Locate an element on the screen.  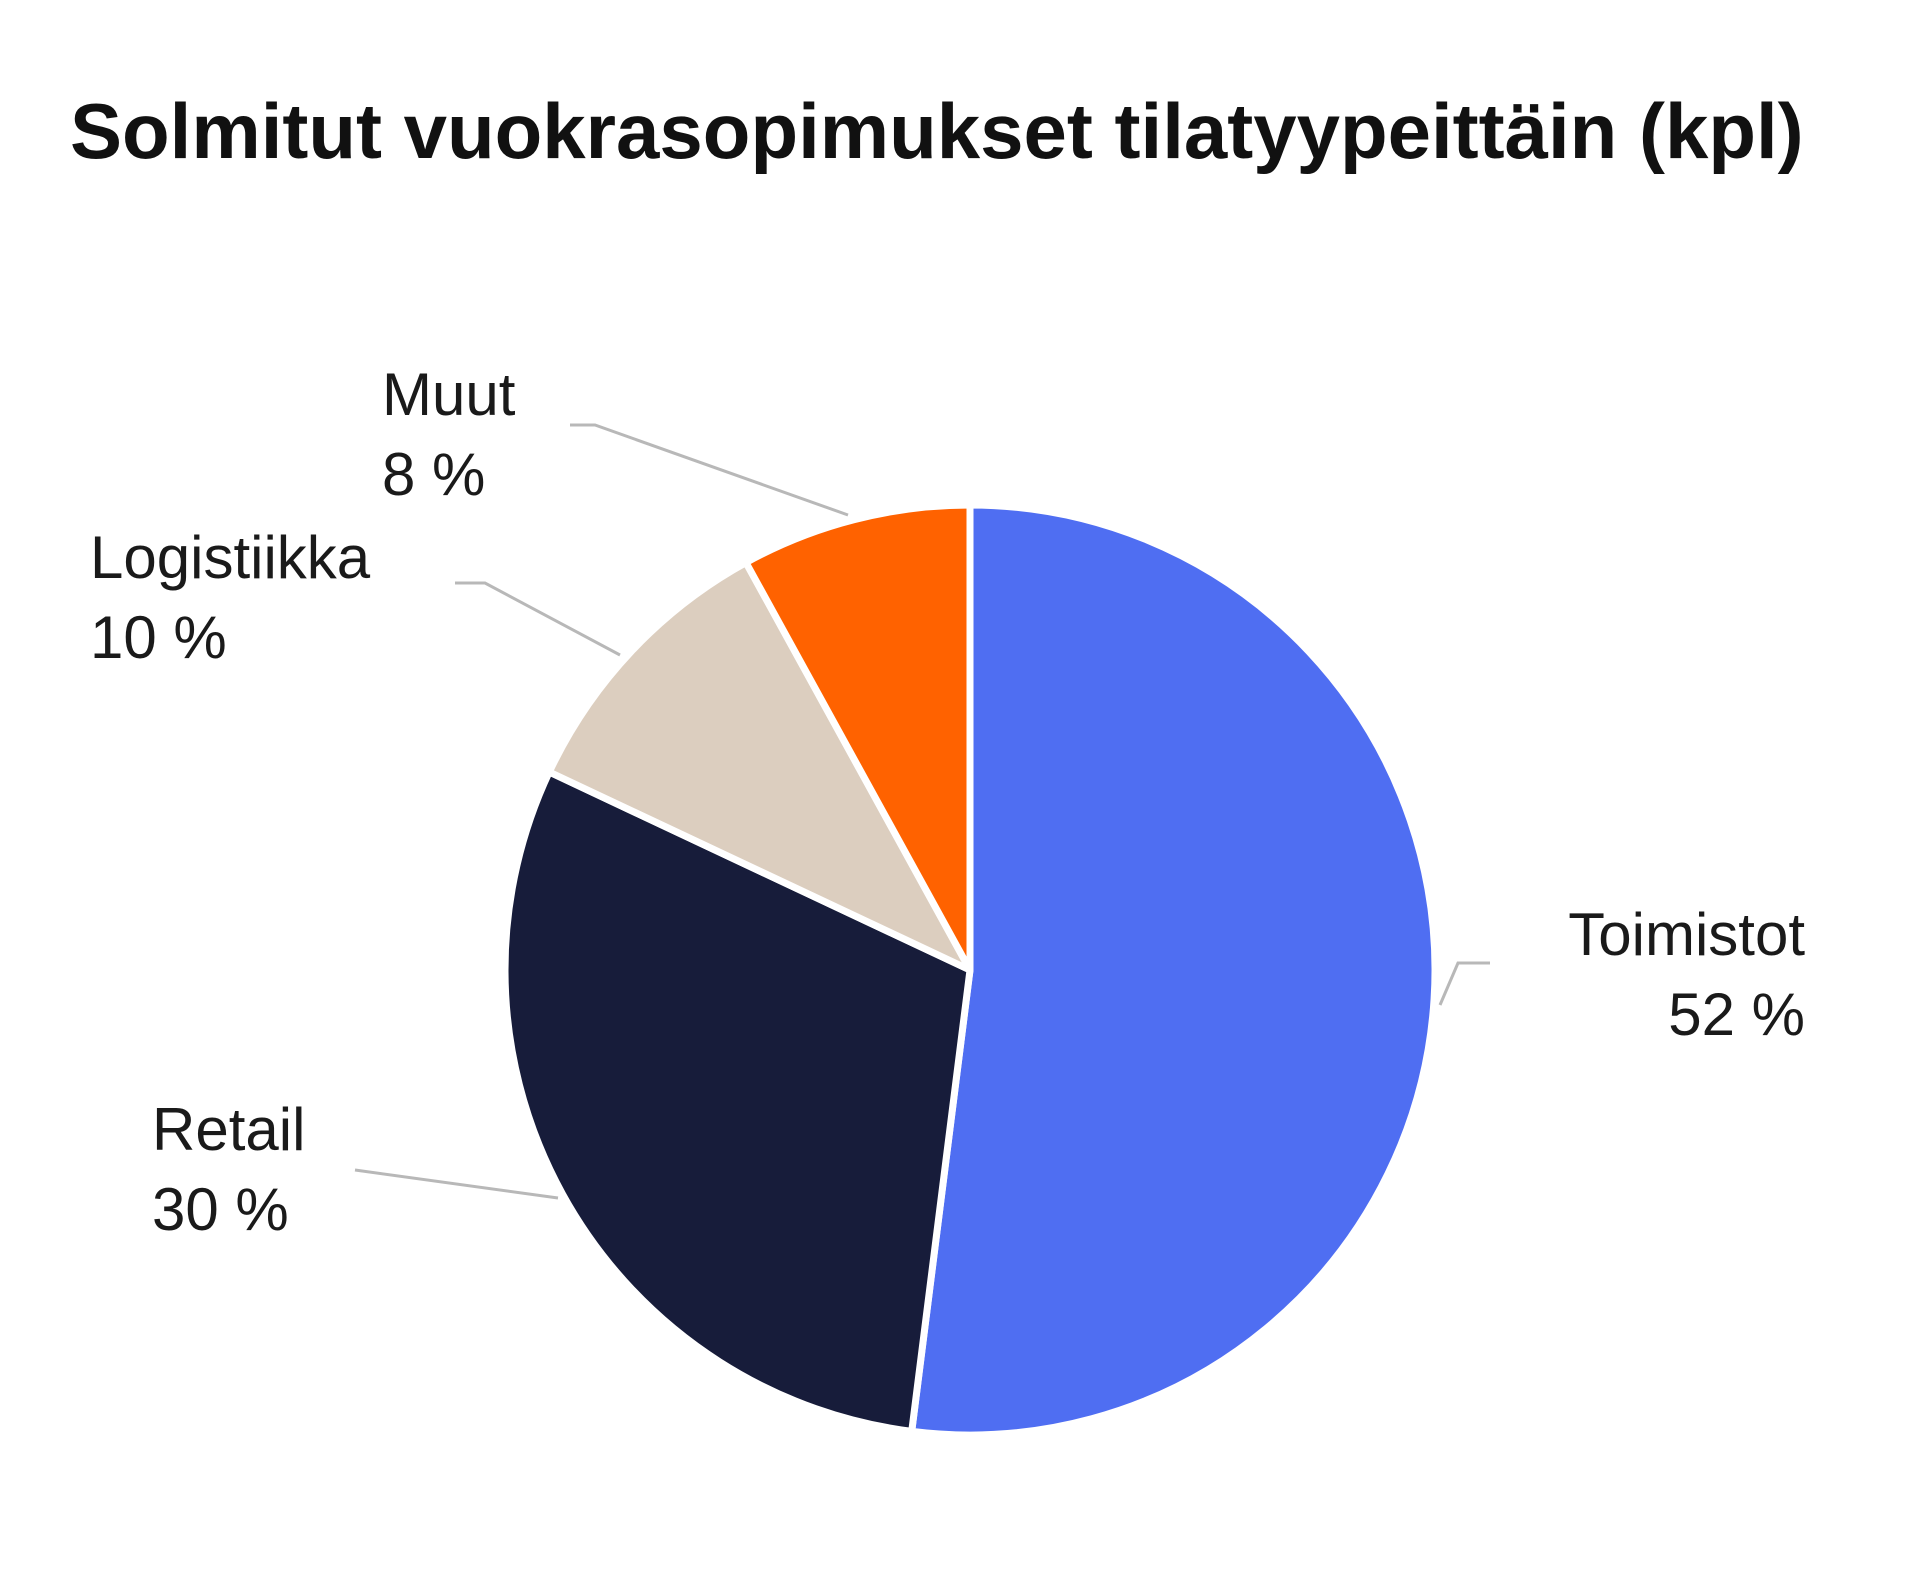
slice-name-label: Retail is located at coordinates (228, 1129).